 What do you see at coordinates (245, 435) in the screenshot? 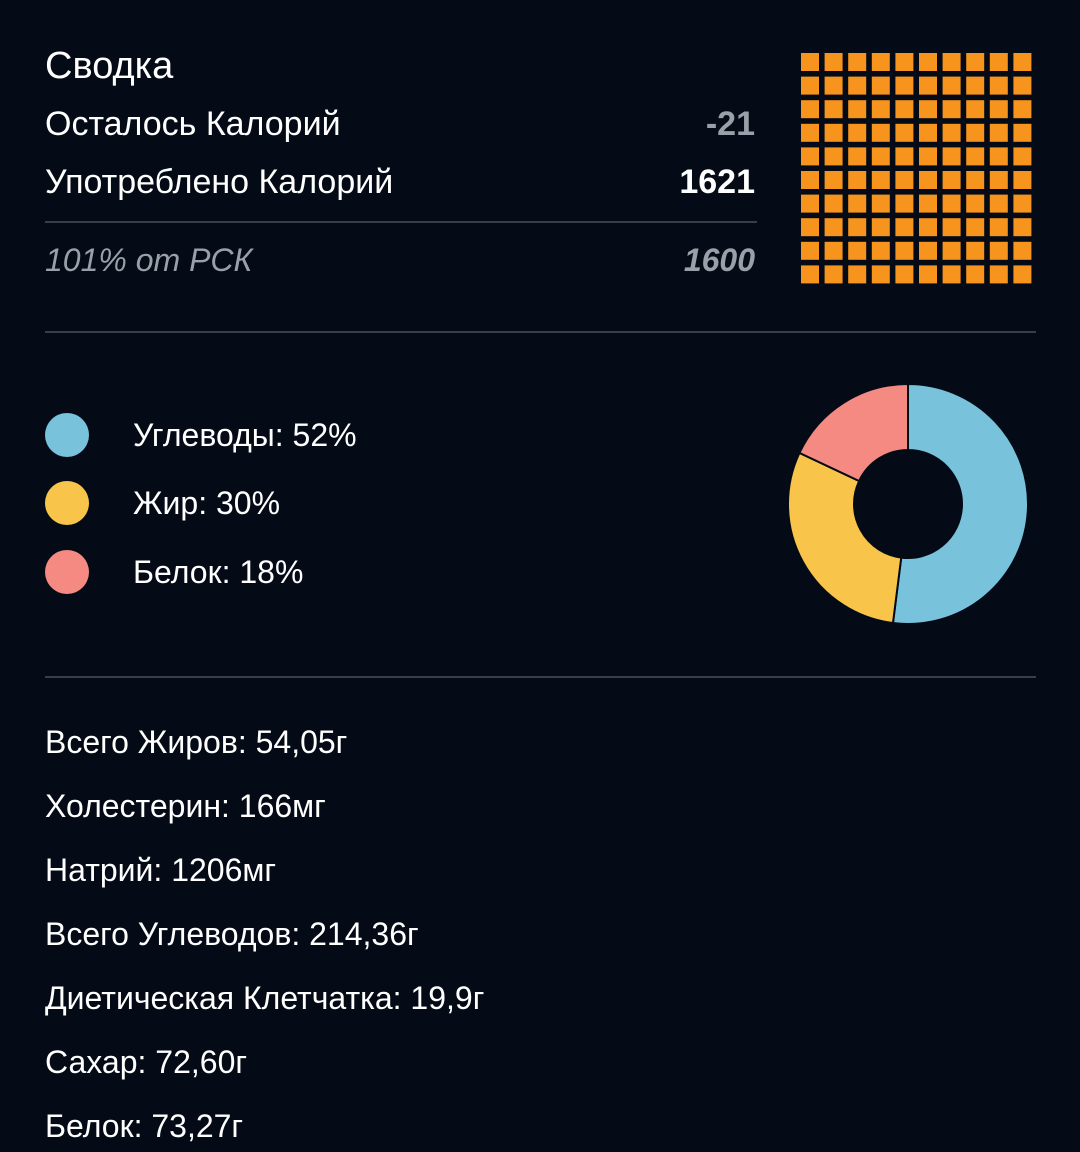
I see `legend-label-carbs: Углеводы: 52%` at bounding box center [245, 435].